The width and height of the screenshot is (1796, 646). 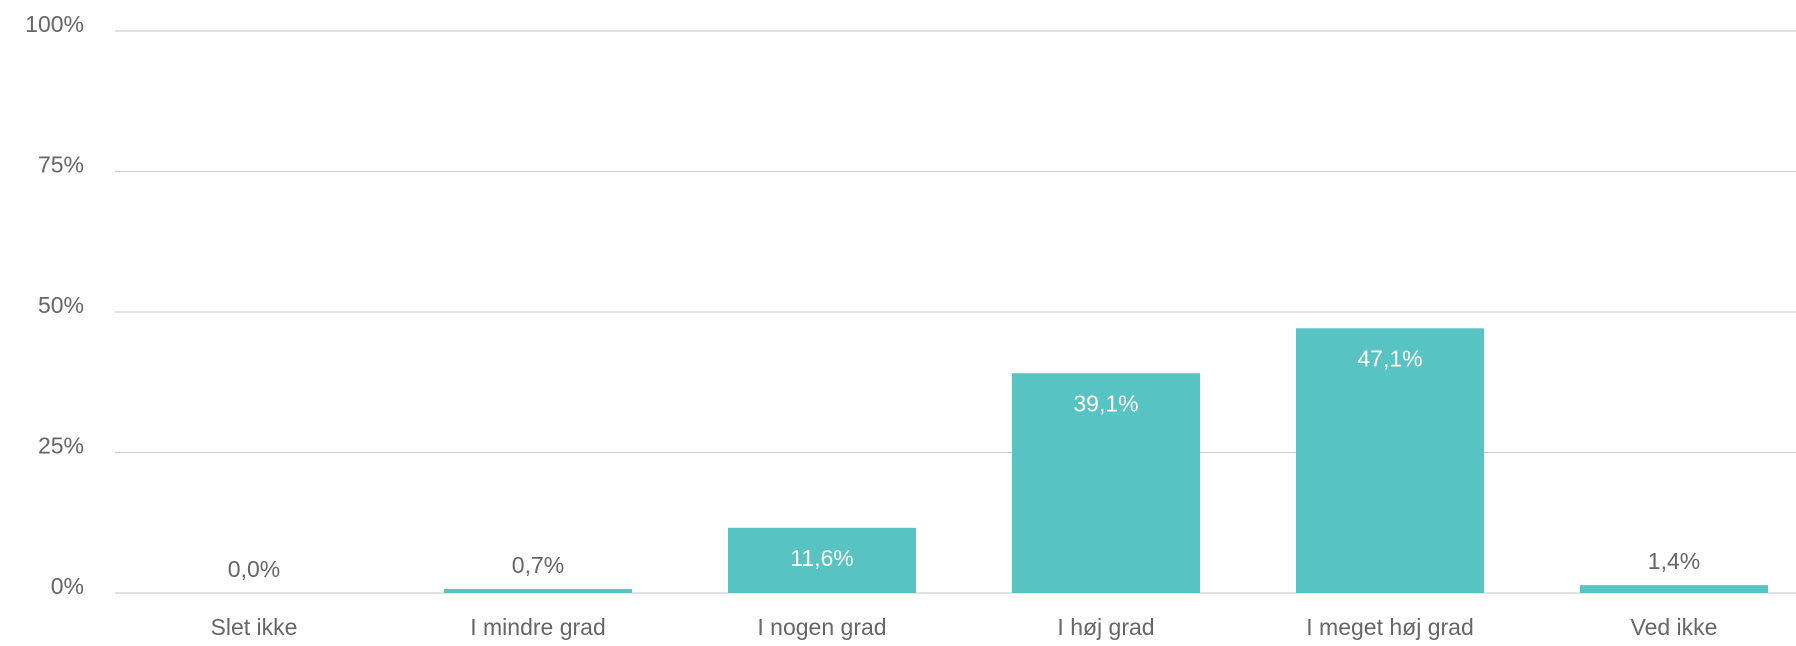 I want to click on y-tick-label: 0%, so click(x=67, y=586).